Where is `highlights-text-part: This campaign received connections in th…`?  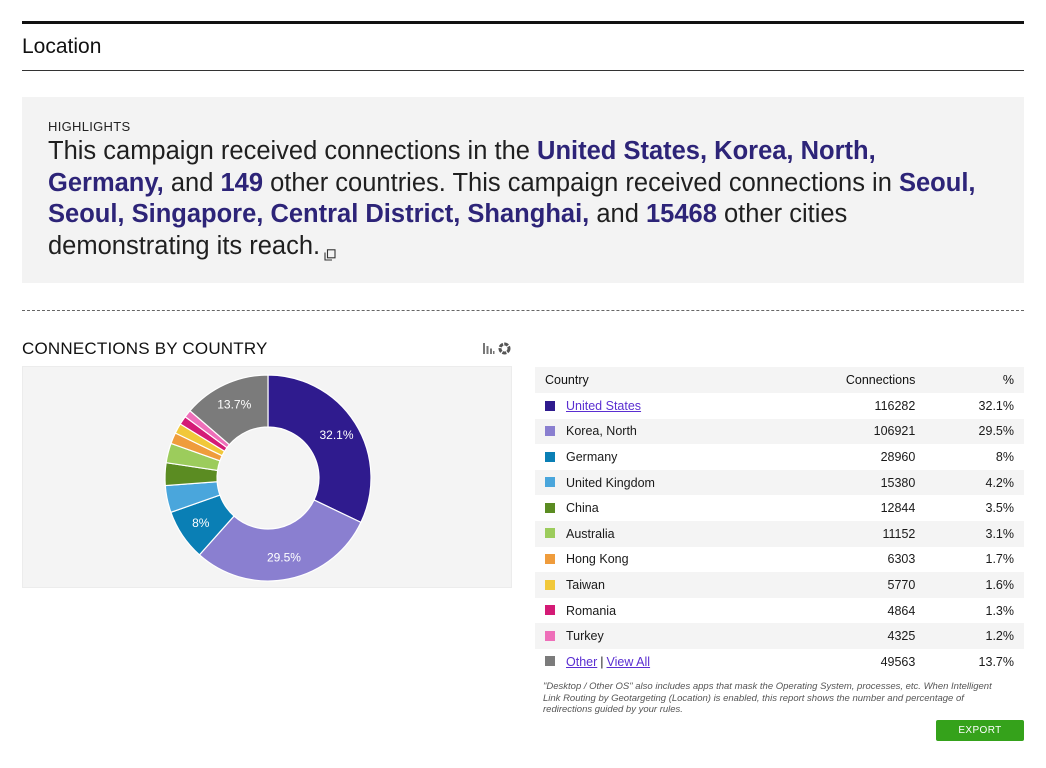
highlights-text-part: This campaign received connections in th… is located at coordinates (293, 151).